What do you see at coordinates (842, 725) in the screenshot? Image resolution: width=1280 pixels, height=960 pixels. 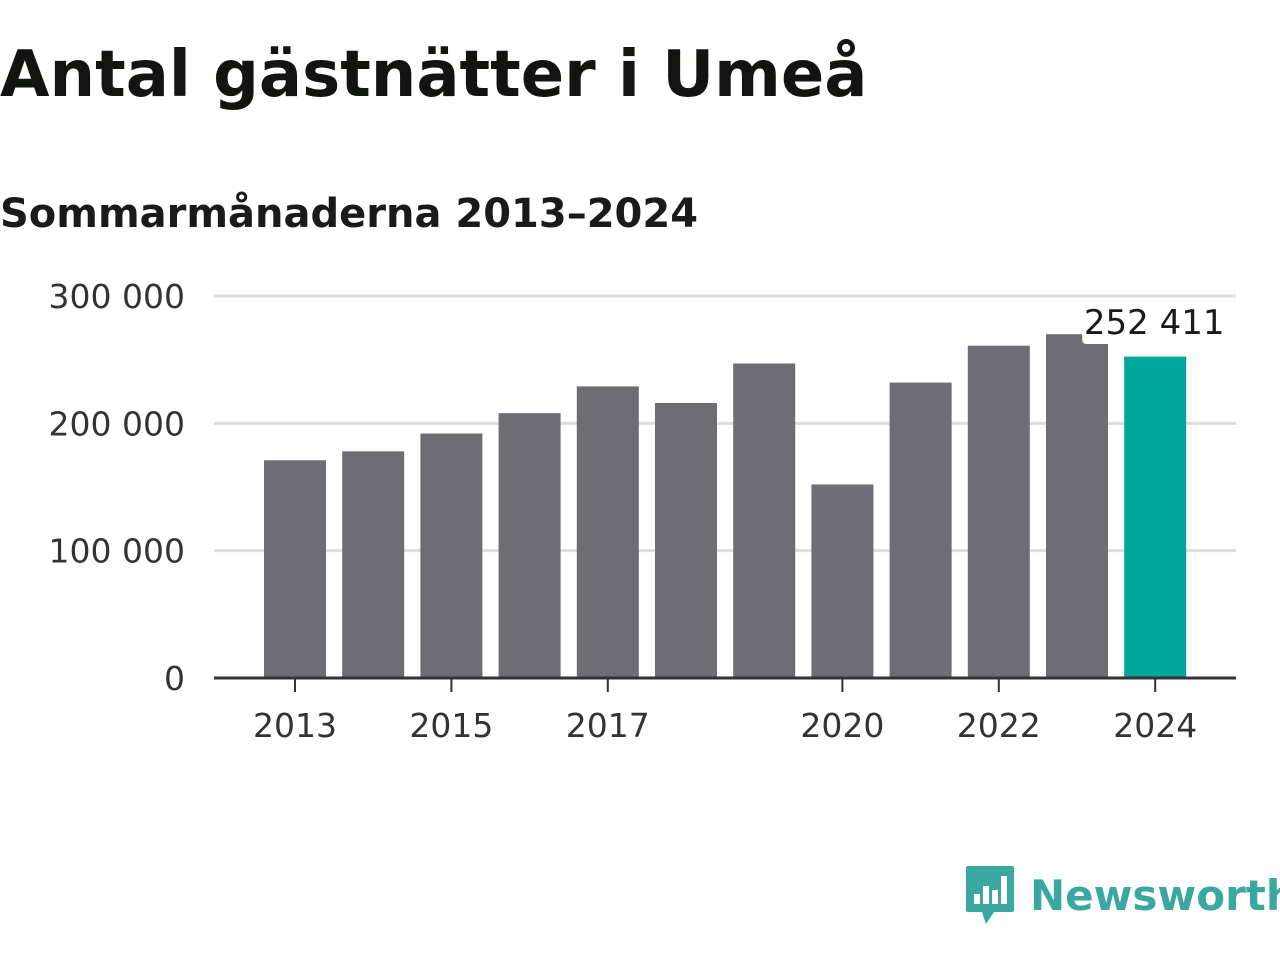 I see `x-tick-label: 2020` at bounding box center [842, 725].